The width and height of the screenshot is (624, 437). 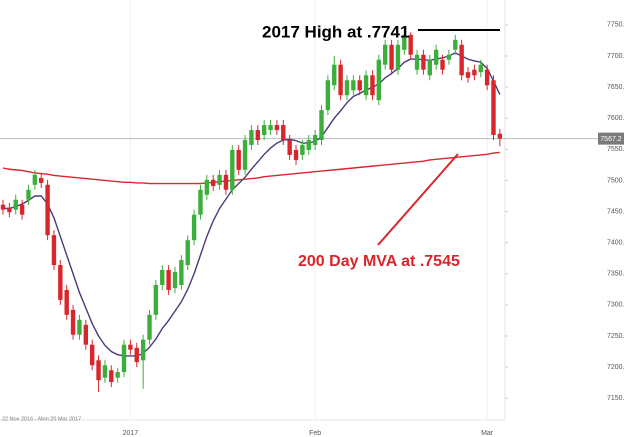 What do you see at coordinates (251, 168) in the screenshot?
I see `moving-average` at bounding box center [251, 168].